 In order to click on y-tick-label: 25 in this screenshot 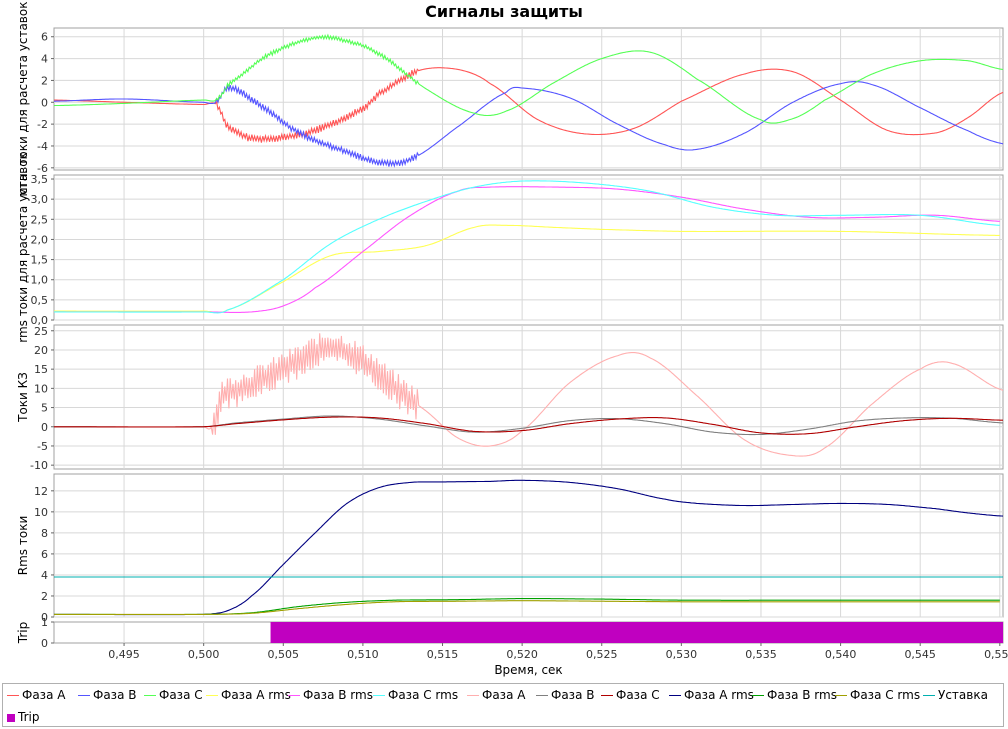, I will do `click(41, 331)`.